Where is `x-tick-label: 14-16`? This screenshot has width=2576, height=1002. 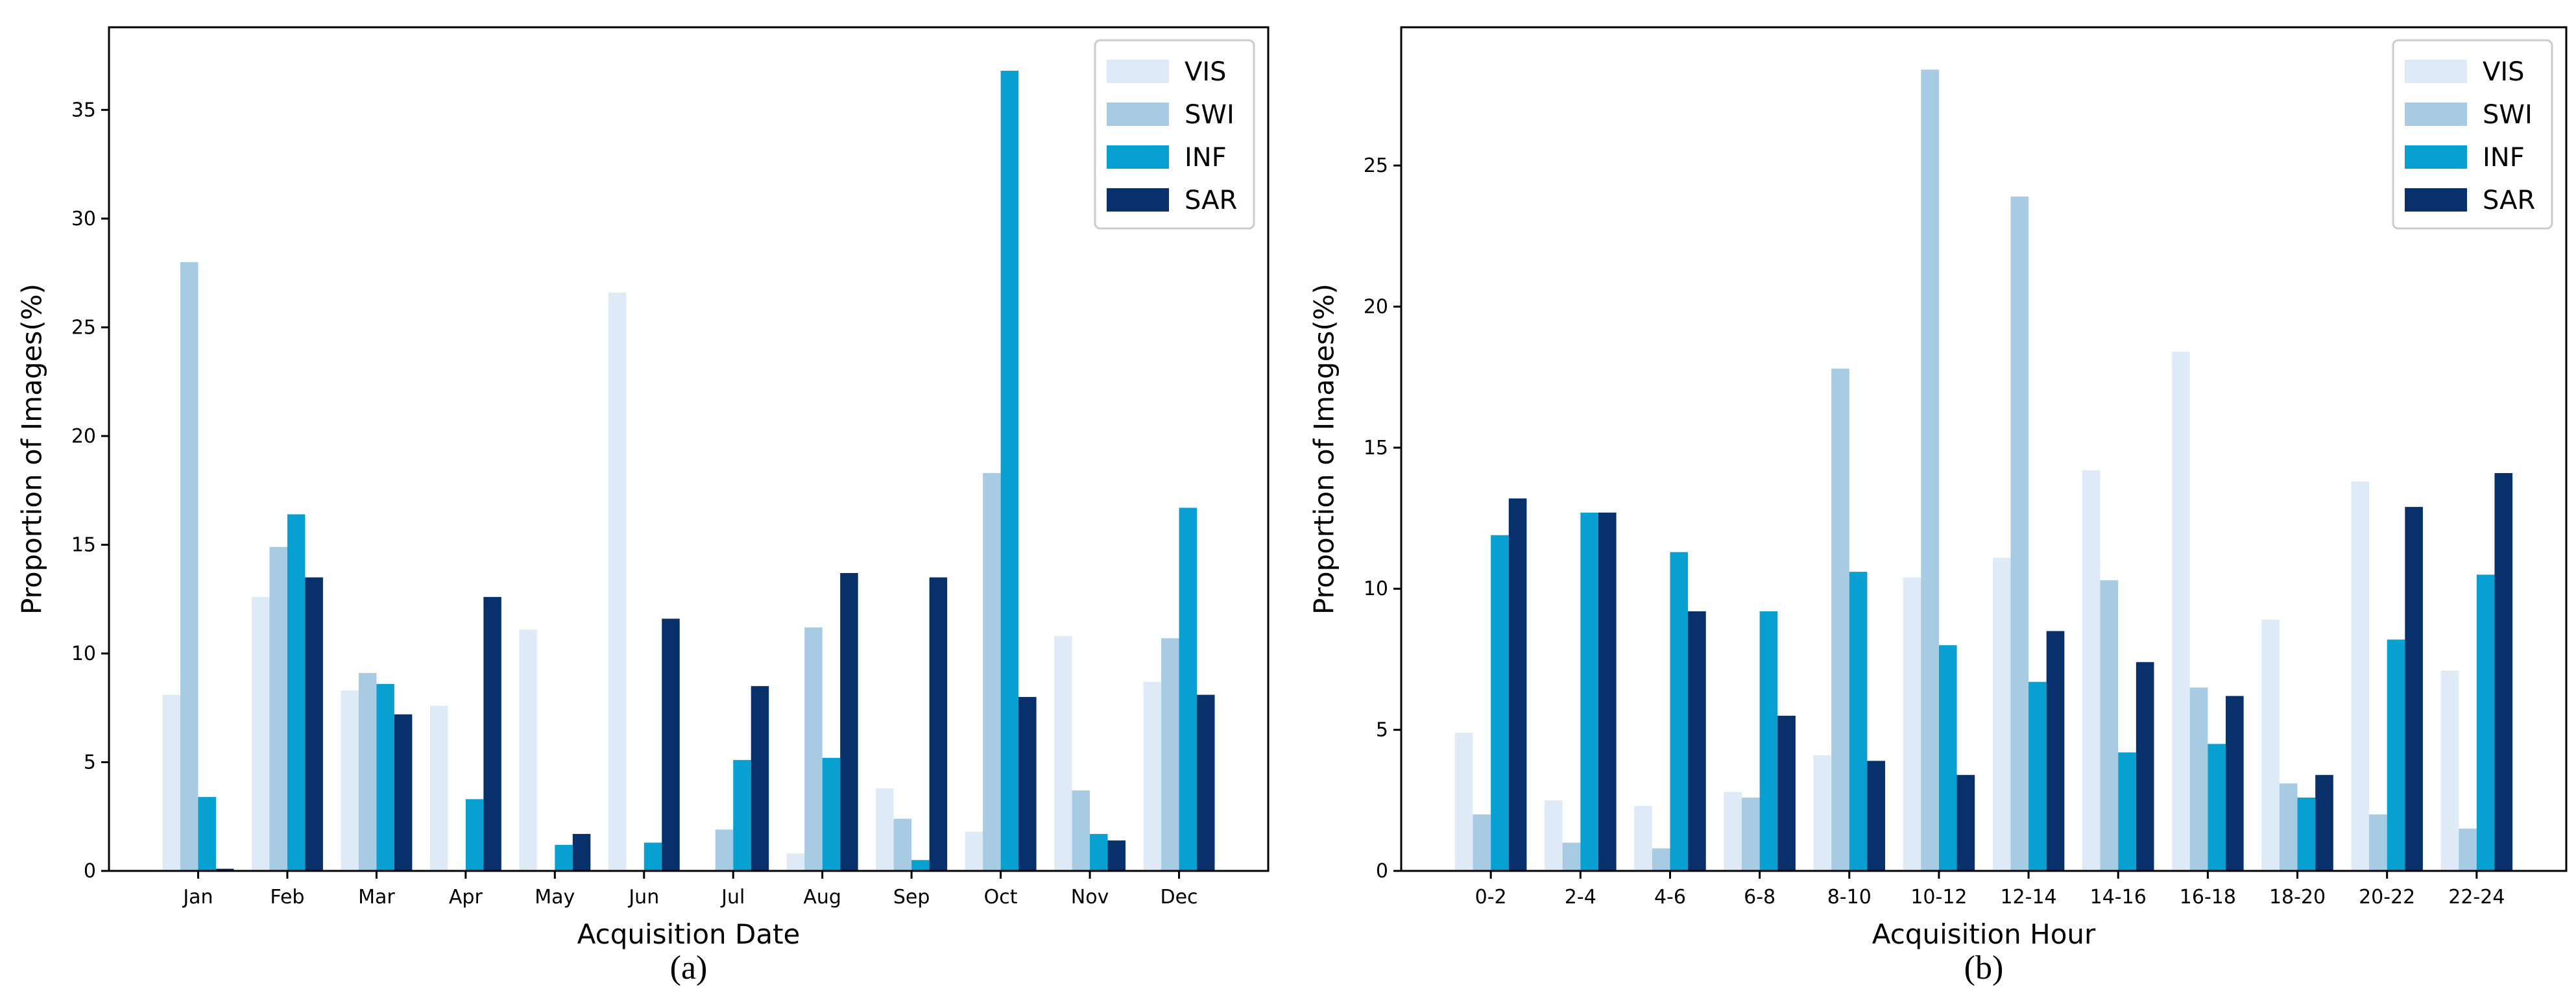 x-tick-label: 14-16 is located at coordinates (2118, 897).